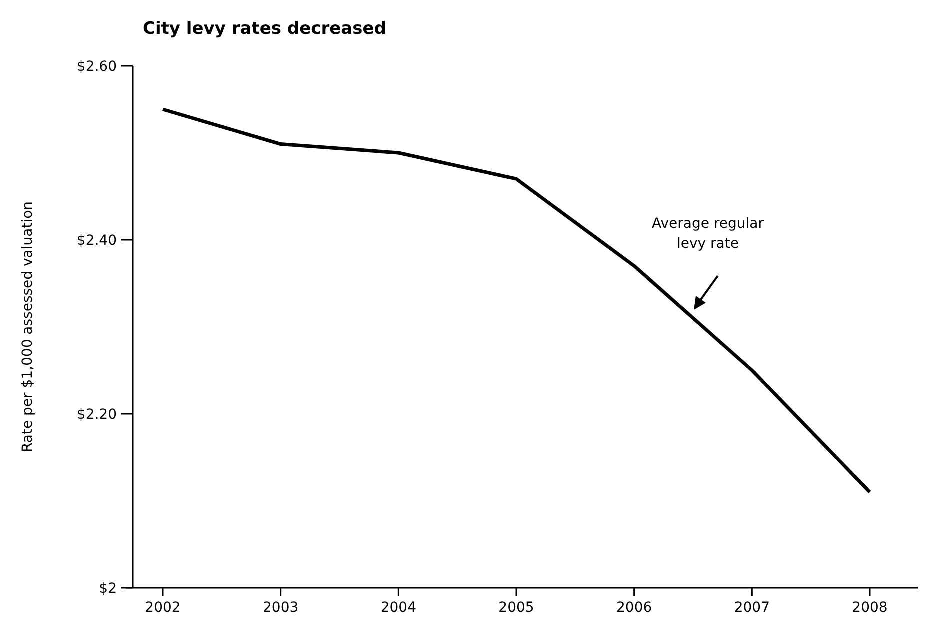 The height and width of the screenshot is (631, 926). Describe the element at coordinates (870, 608) in the screenshot. I see `x-tick-label: 2008` at that location.